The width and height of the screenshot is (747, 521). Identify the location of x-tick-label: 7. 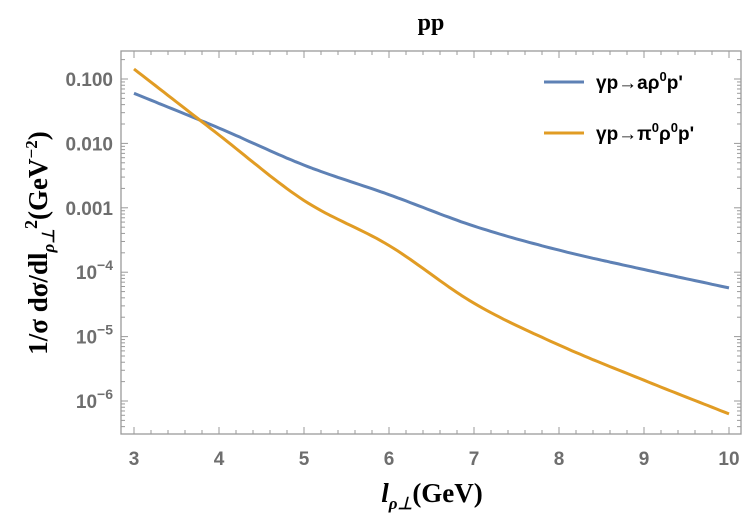
(474, 459).